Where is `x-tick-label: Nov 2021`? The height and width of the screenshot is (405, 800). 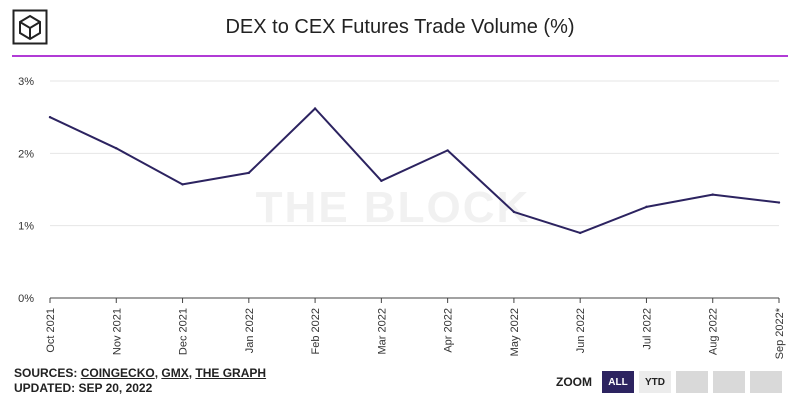
x-tick-label: Nov 2021 is located at coordinates (117, 331).